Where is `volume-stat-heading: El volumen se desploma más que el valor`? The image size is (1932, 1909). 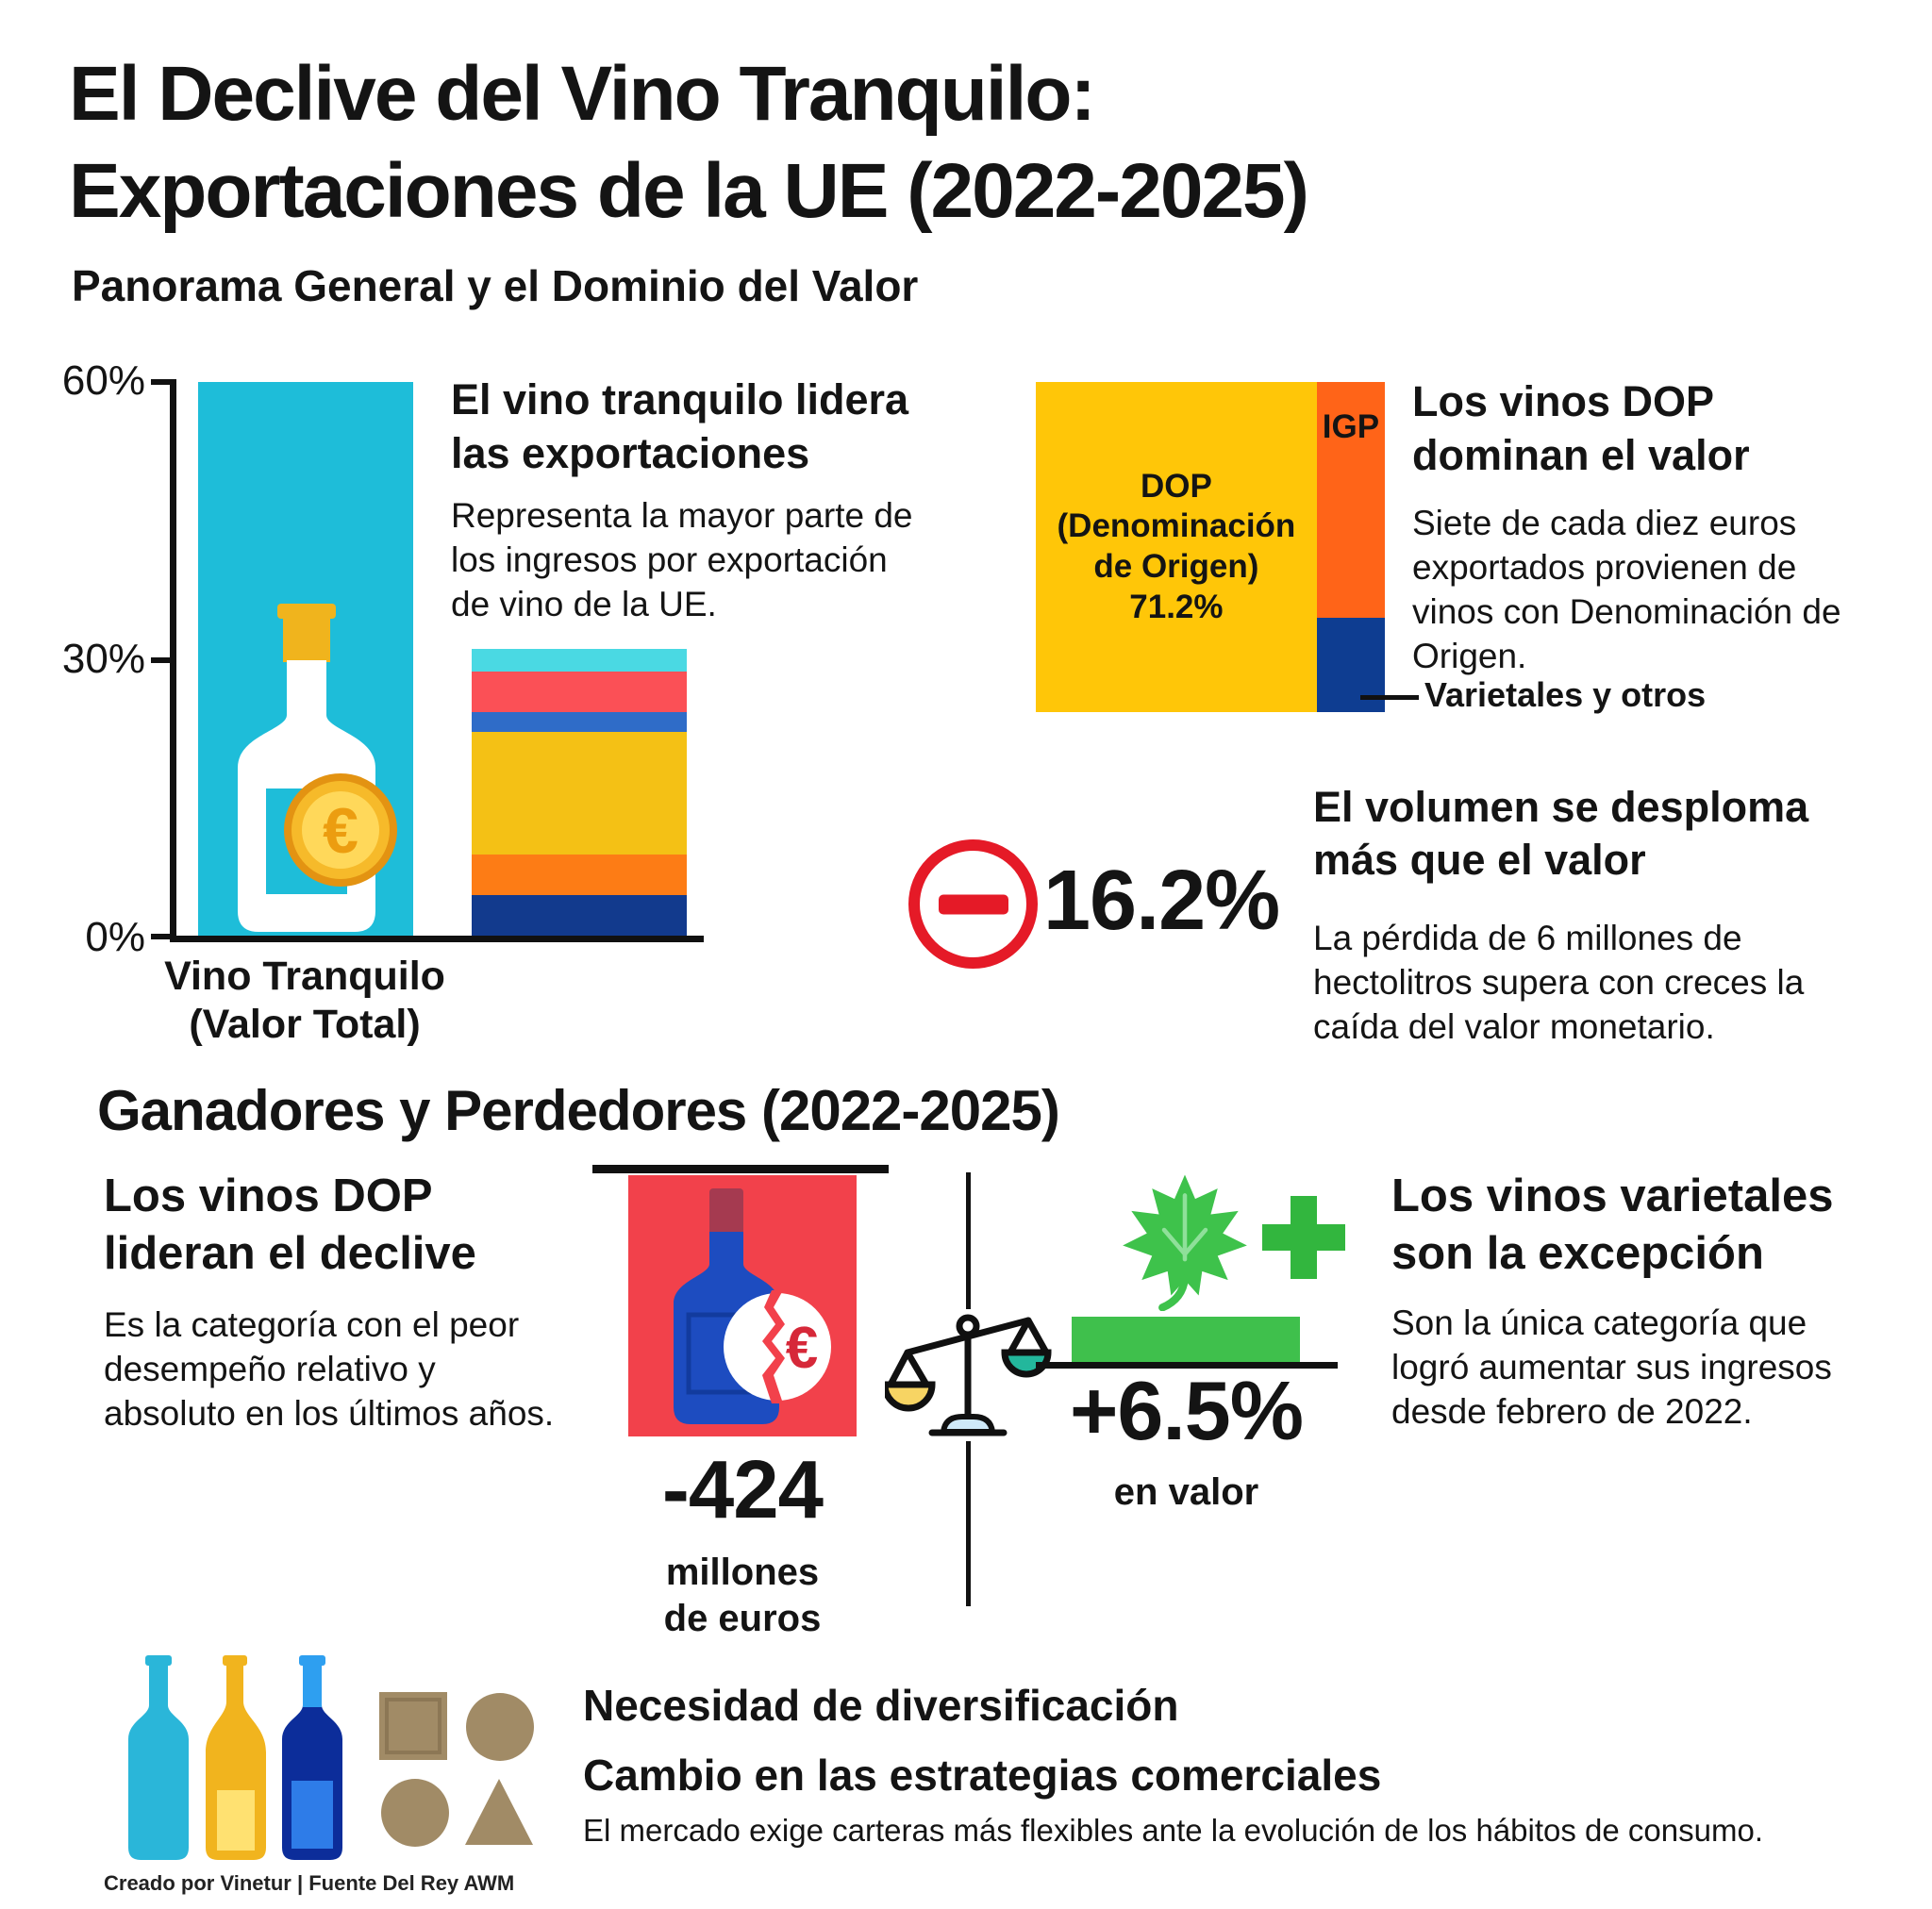 volume-stat-heading: El volumen se desploma más que el valor is located at coordinates (1561, 834).